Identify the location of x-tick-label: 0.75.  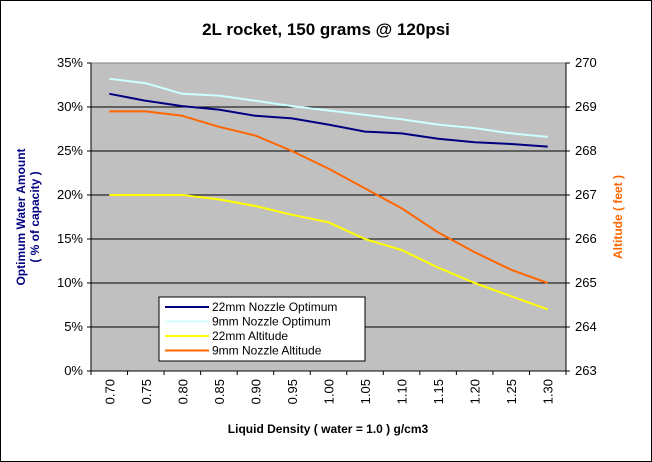
(146, 391).